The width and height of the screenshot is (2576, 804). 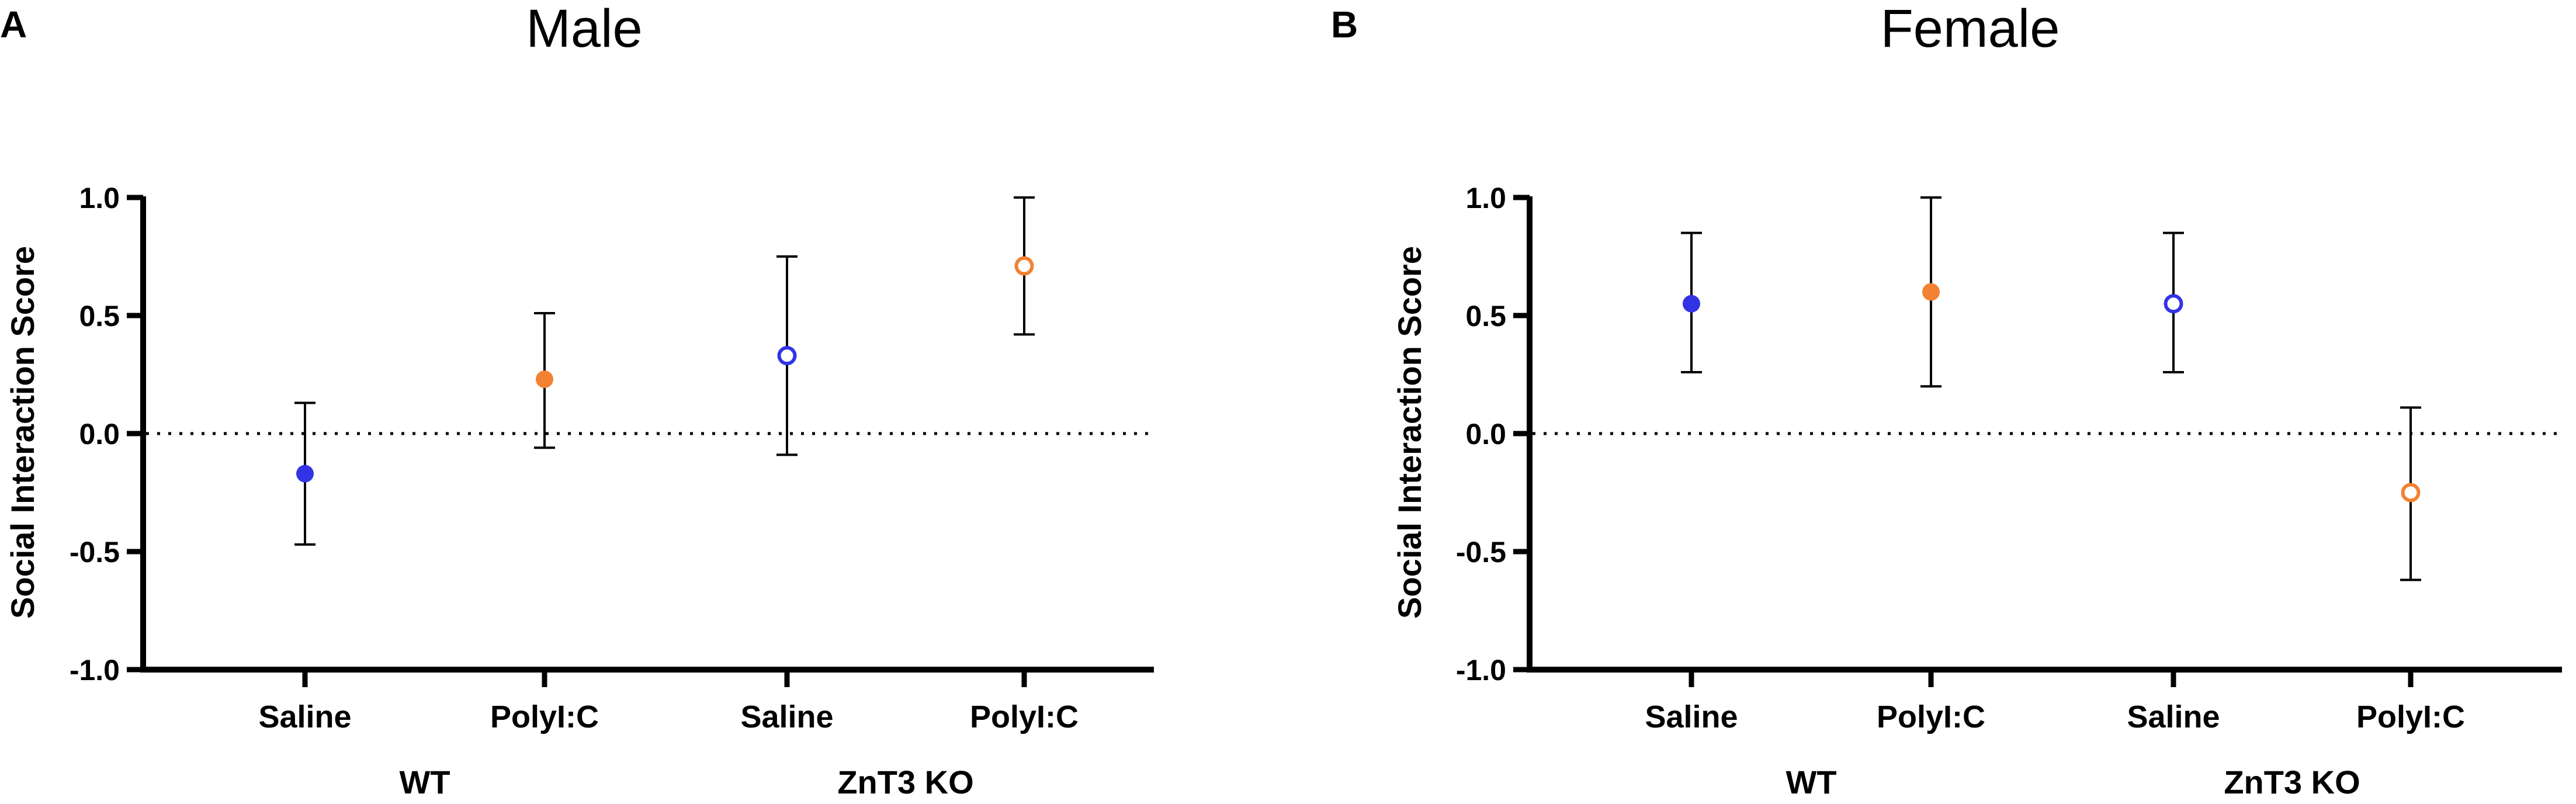 What do you see at coordinates (13, 25) in the screenshot?
I see `panel-letter-a: A` at bounding box center [13, 25].